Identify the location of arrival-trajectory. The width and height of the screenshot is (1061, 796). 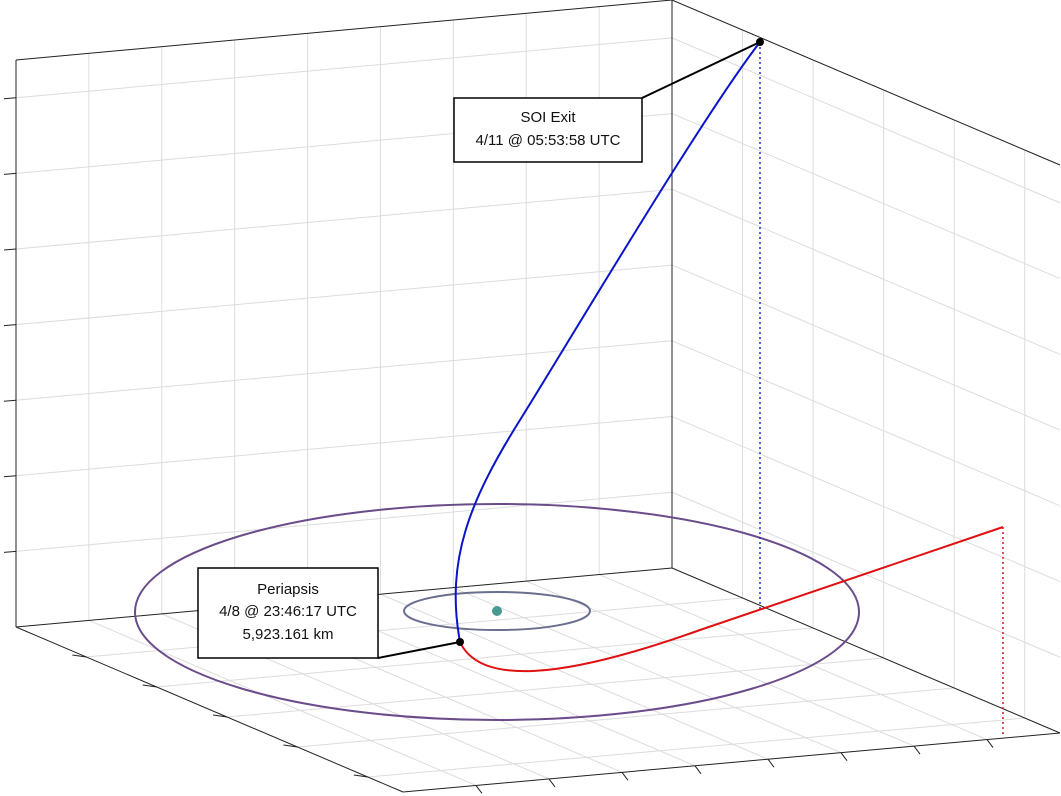
(731, 599).